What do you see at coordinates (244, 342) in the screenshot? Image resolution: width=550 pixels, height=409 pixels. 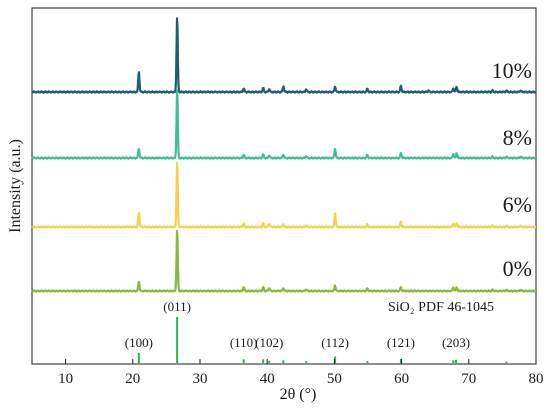 I see `hkl-label: (110)` at bounding box center [244, 342].